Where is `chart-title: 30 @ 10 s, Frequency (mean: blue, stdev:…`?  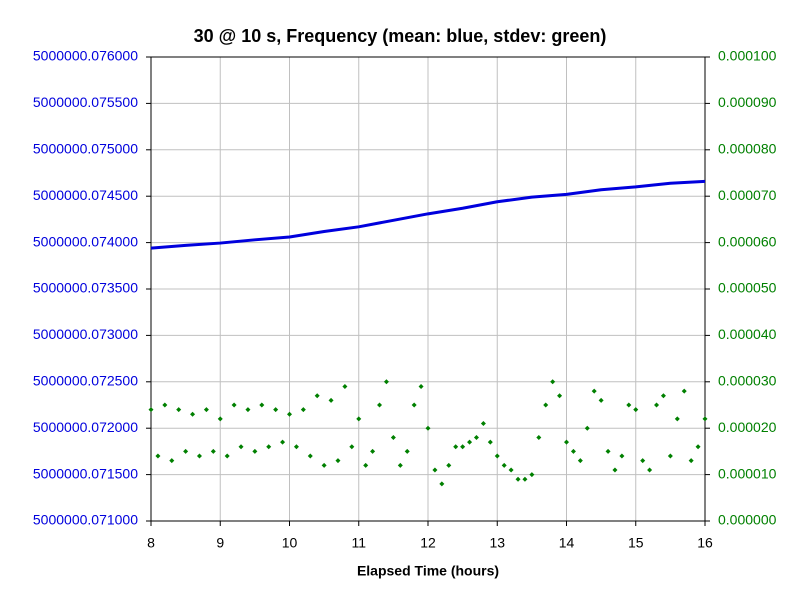 chart-title: 30 @ 10 s, Frequency (mean: blue, stdev:… is located at coordinates (400, 36).